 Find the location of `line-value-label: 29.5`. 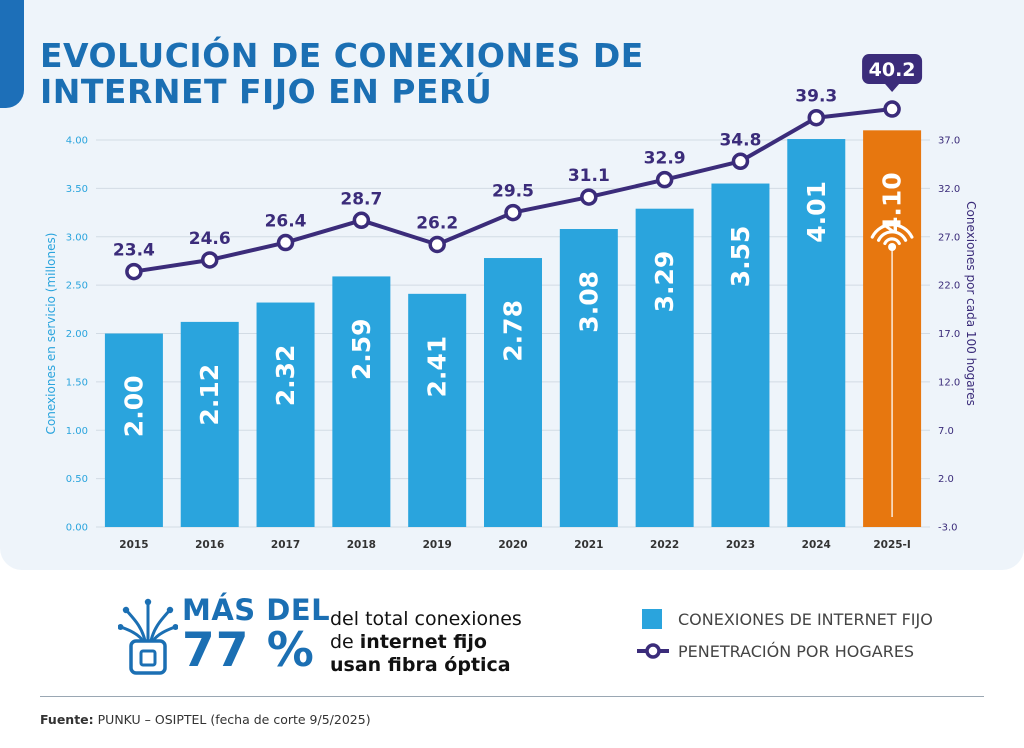

line-value-label: 29.5 is located at coordinates (513, 192).